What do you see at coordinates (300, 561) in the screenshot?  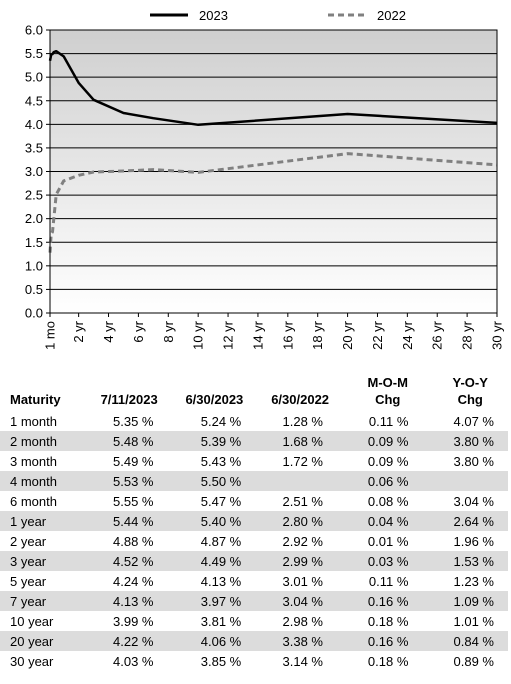 I see `value-cell-d3: 2.99 %` at bounding box center [300, 561].